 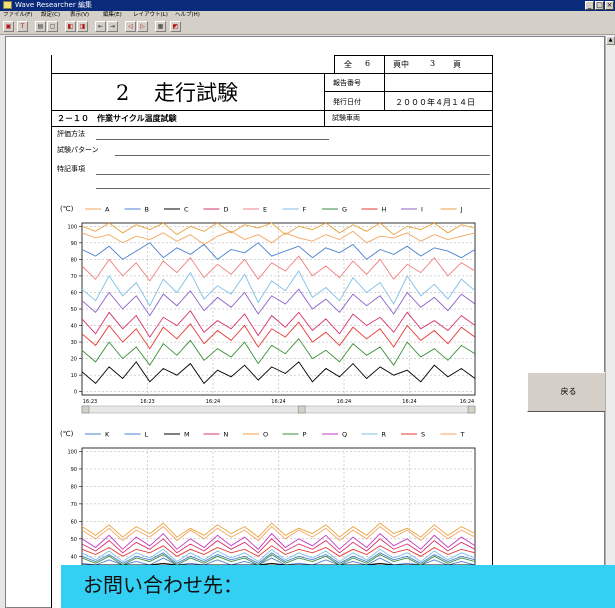 I want to click on y-tick-label: 20, so click(x=74, y=360).